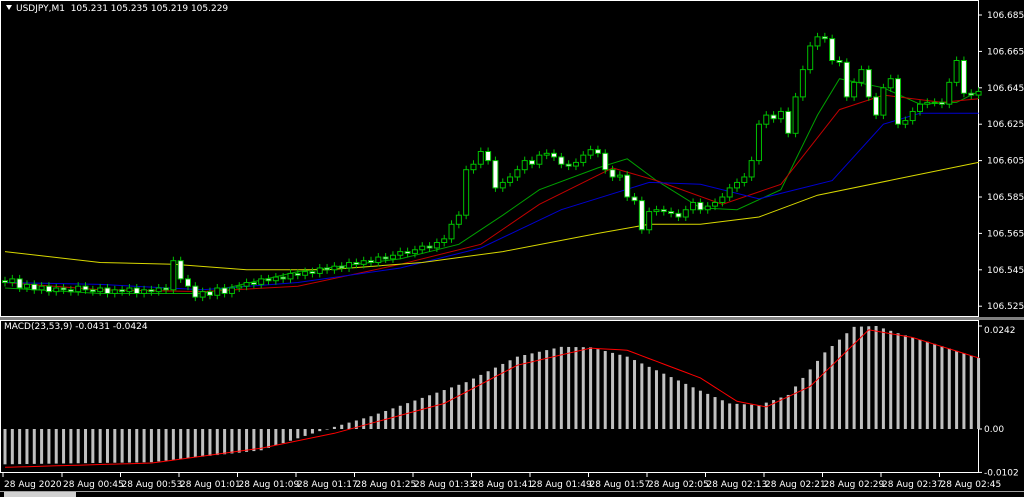 The image size is (1024, 497). Describe the element at coordinates (76, 327) in the screenshot. I see `macd-title: MACD(23,53,9) -0.0431 -0.0424` at that location.